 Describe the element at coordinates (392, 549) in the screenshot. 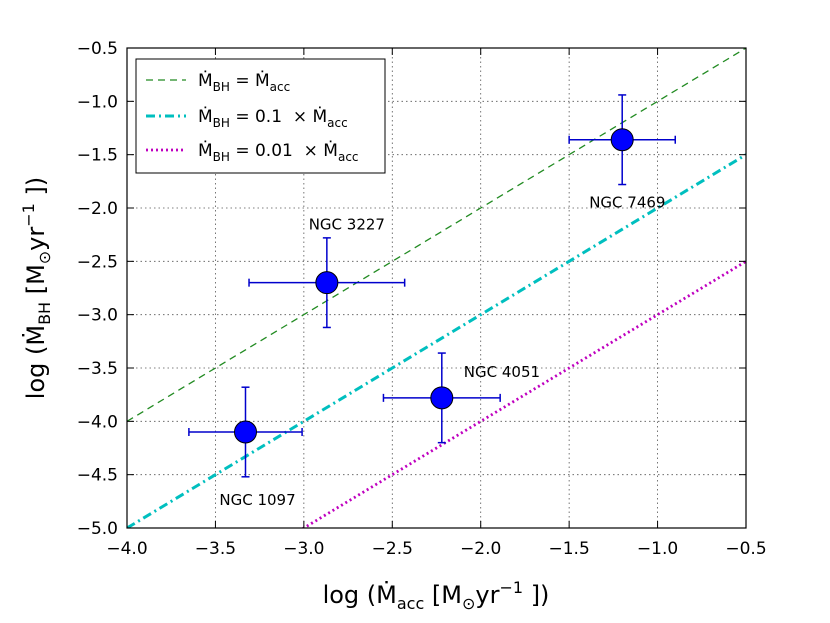

I see `x-tick-label: −2.5` at that location.